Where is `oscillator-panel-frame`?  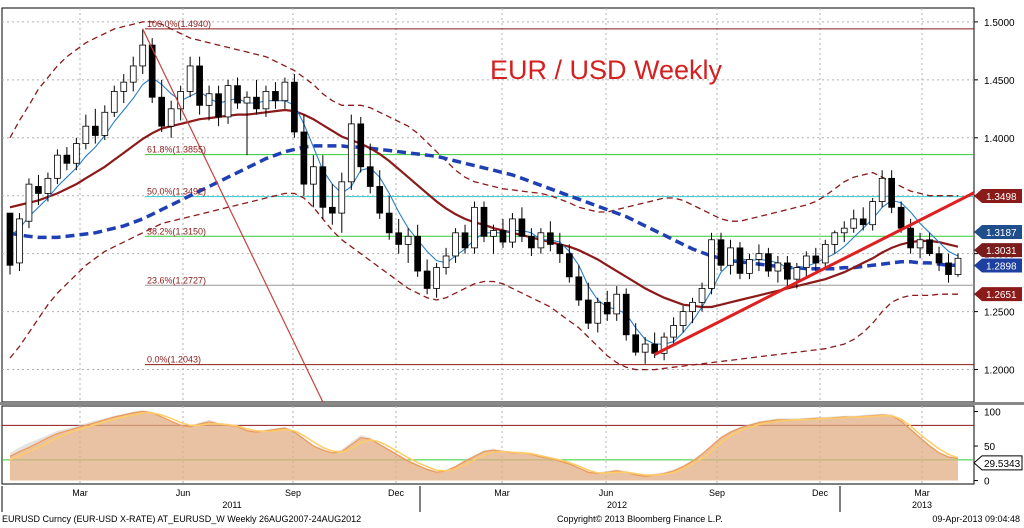
oscillator-panel-frame is located at coordinates (488, 445).